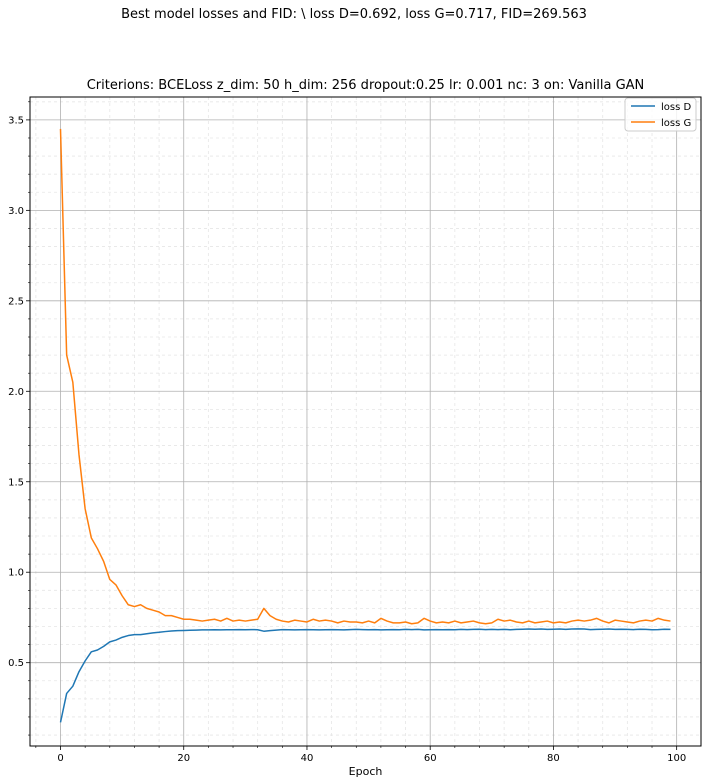  What do you see at coordinates (183, 758) in the screenshot?
I see `x-tick-label: 20` at bounding box center [183, 758].